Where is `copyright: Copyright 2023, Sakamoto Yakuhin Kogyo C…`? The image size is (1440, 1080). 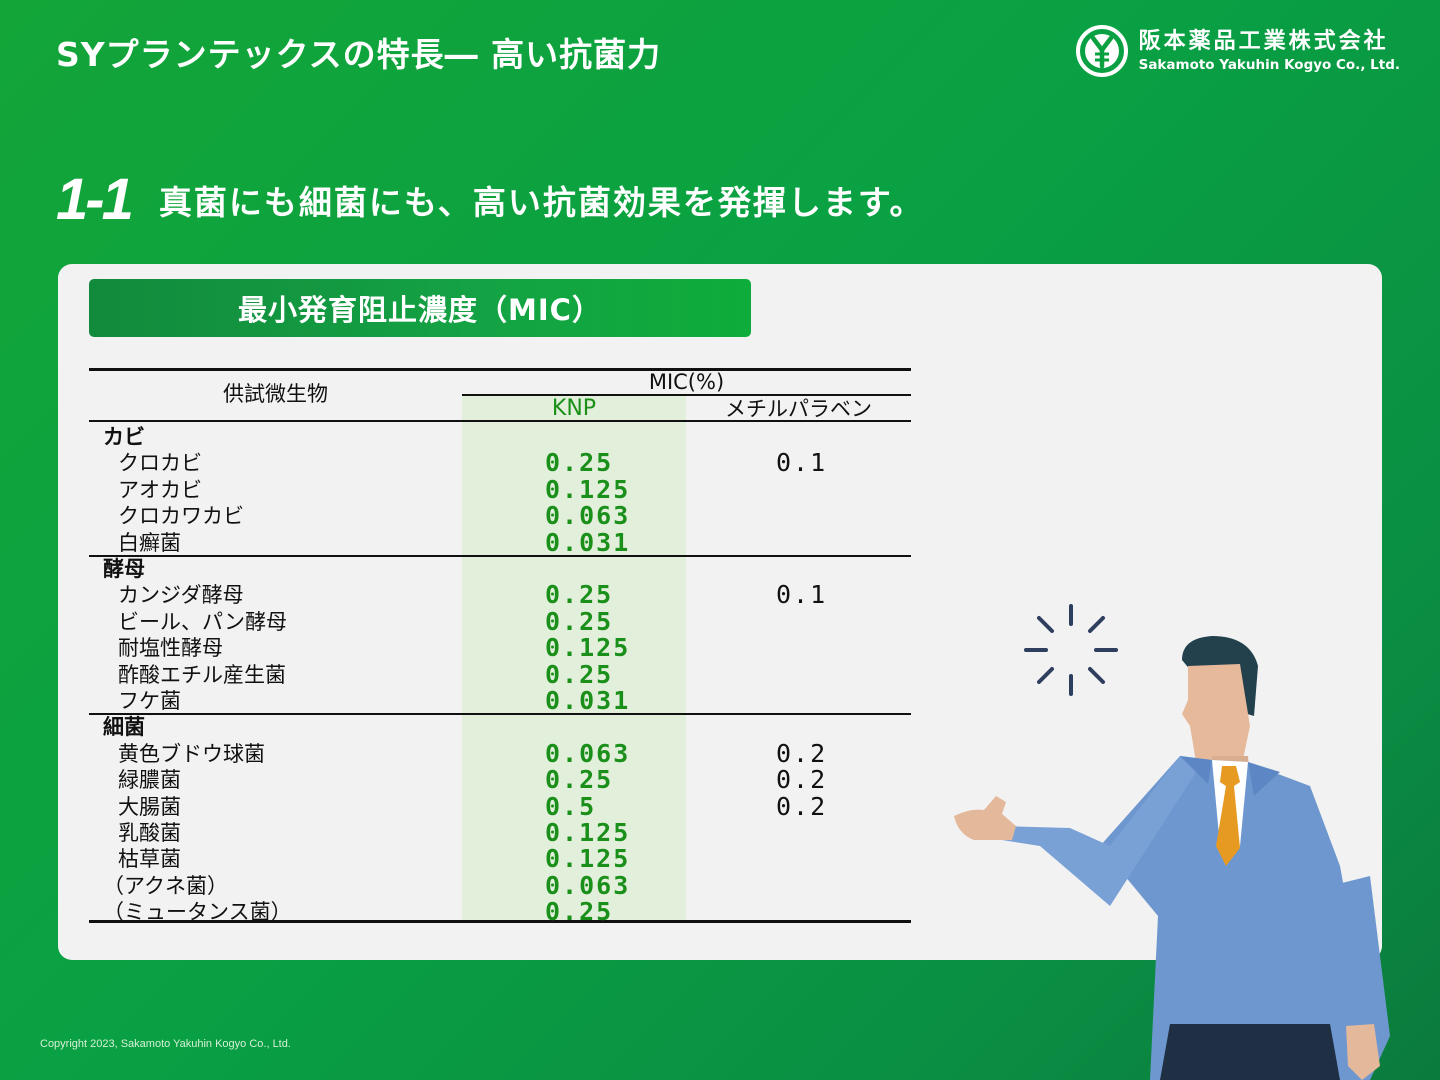 copyright: Copyright 2023, Sakamoto Yakuhin Kogyo C… is located at coordinates (165, 1044).